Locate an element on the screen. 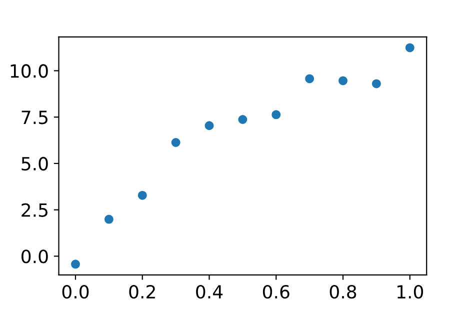 Image resolution: width=474 pixels, height=316 pixels. y-tick-label: 0.0 is located at coordinates (35, 257).